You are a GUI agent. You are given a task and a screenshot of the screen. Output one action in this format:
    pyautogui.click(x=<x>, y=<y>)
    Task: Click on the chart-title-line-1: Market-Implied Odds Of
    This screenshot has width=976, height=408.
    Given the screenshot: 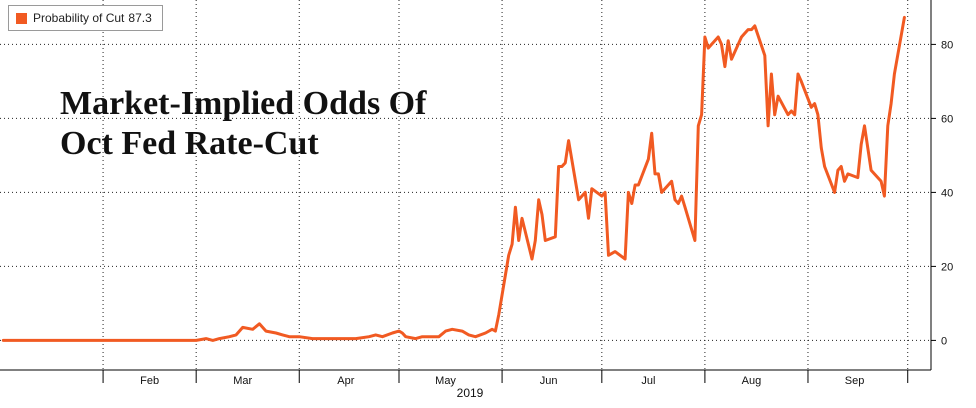 What is the action you would take?
    pyautogui.click(x=243, y=103)
    